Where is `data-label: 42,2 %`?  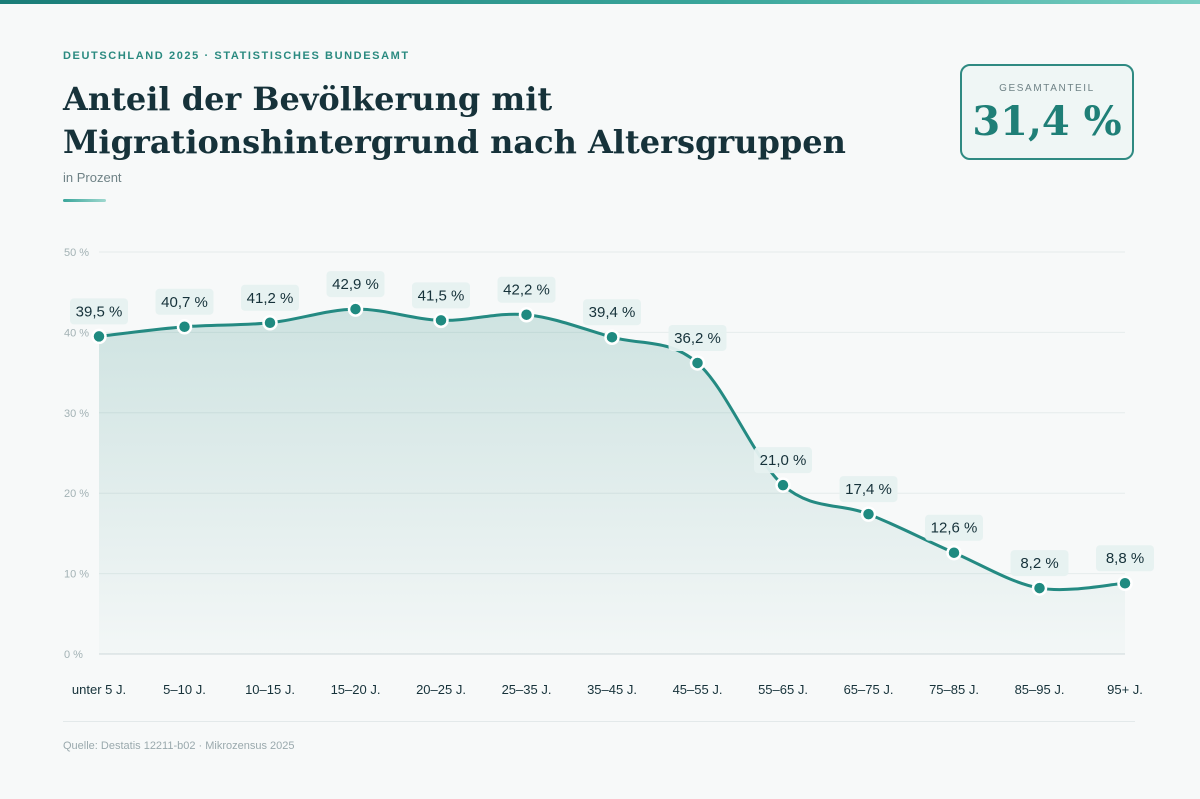 data-label: 42,2 % is located at coordinates (526, 290).